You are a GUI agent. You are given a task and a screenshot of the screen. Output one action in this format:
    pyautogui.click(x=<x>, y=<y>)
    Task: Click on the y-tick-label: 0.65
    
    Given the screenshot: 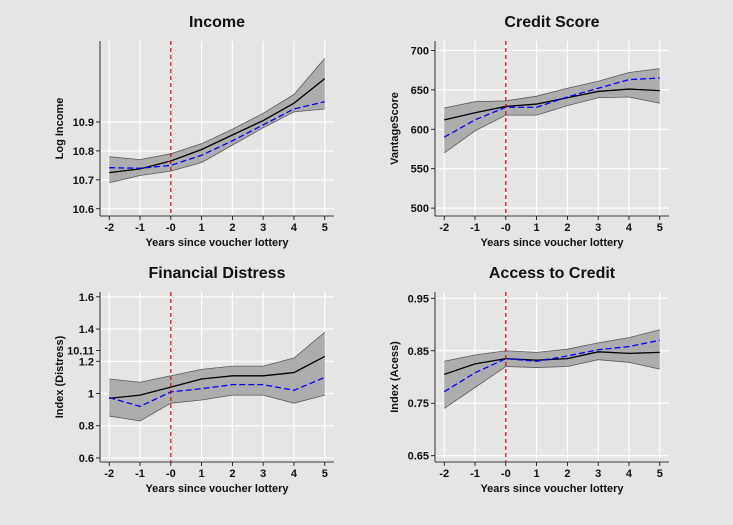 What is the action you would take?
    pyautogui.click(x=418, y=457)
    